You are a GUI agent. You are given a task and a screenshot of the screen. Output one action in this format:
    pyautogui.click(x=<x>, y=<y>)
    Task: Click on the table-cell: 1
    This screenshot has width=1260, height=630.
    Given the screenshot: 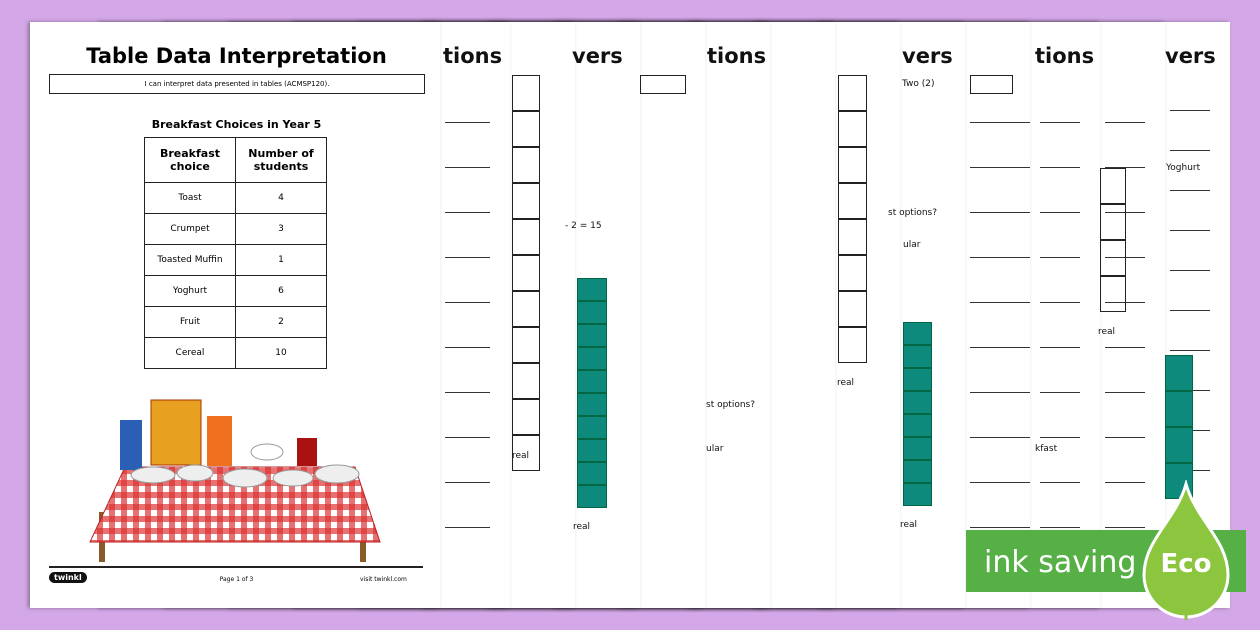 What is the action you would take?
    pyautogui.click(x=281, y=260)
    